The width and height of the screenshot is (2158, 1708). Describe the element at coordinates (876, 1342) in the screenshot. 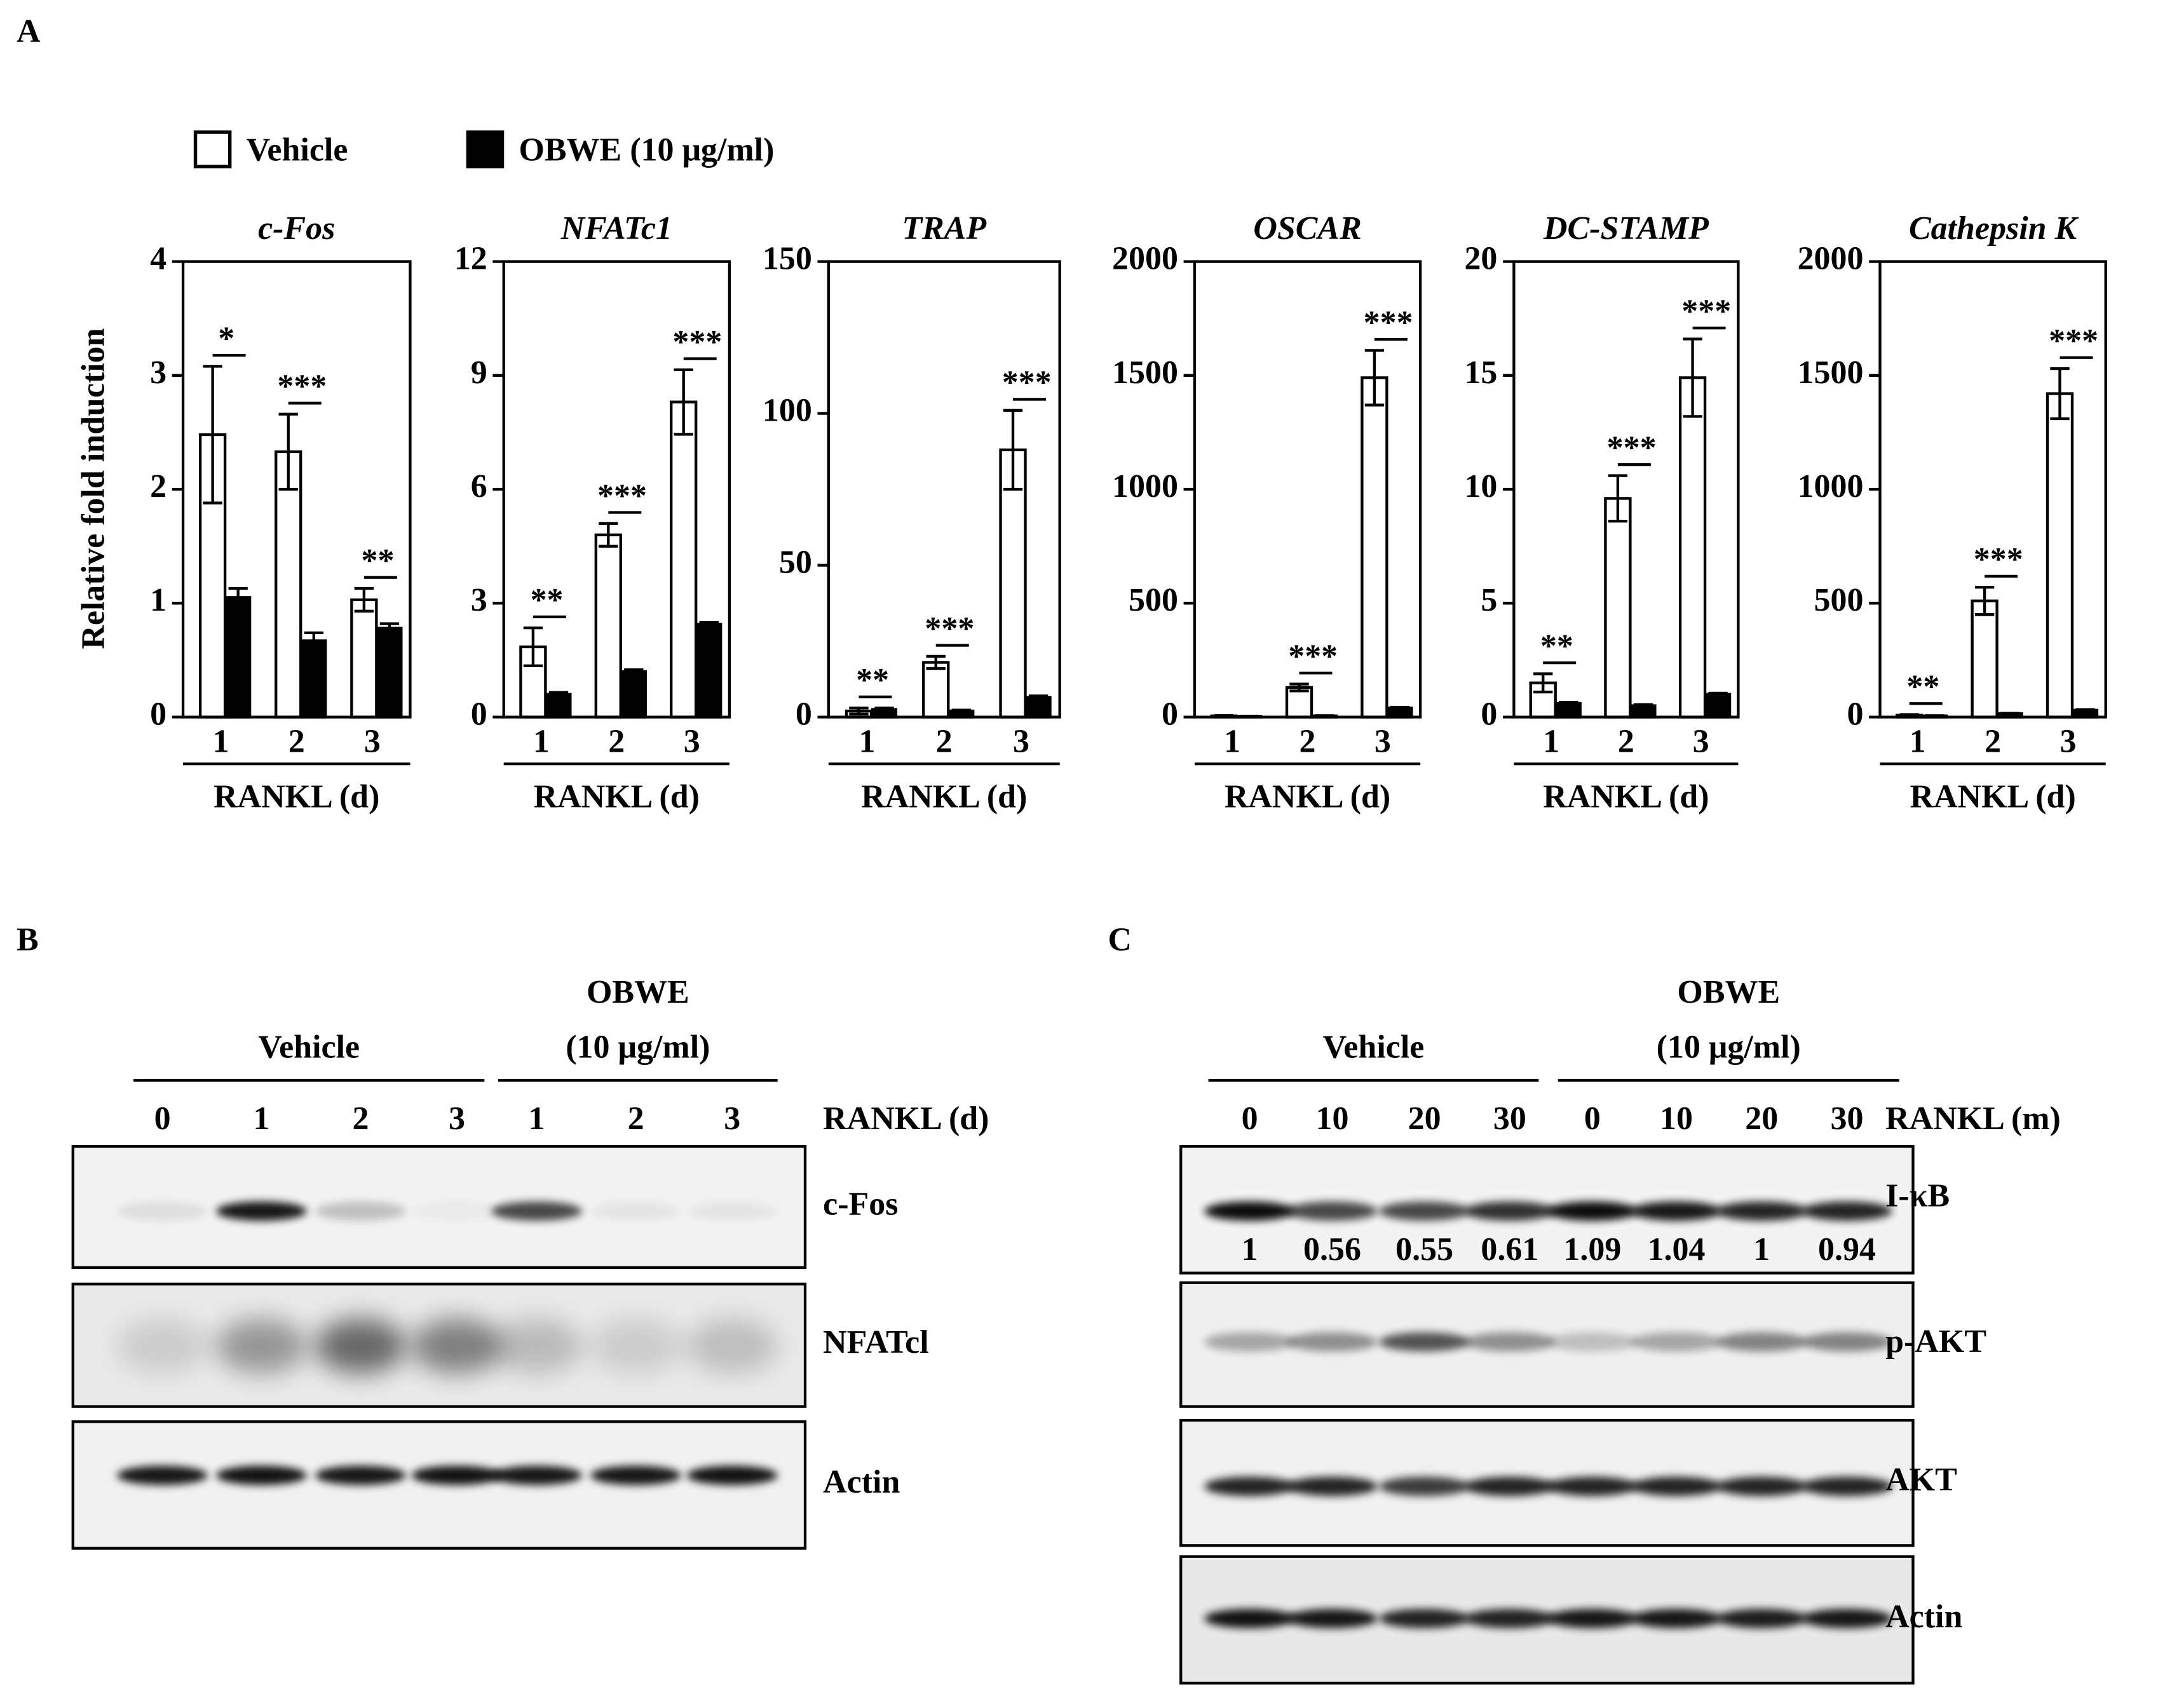

I see `row-label: NFATcl` at that location.